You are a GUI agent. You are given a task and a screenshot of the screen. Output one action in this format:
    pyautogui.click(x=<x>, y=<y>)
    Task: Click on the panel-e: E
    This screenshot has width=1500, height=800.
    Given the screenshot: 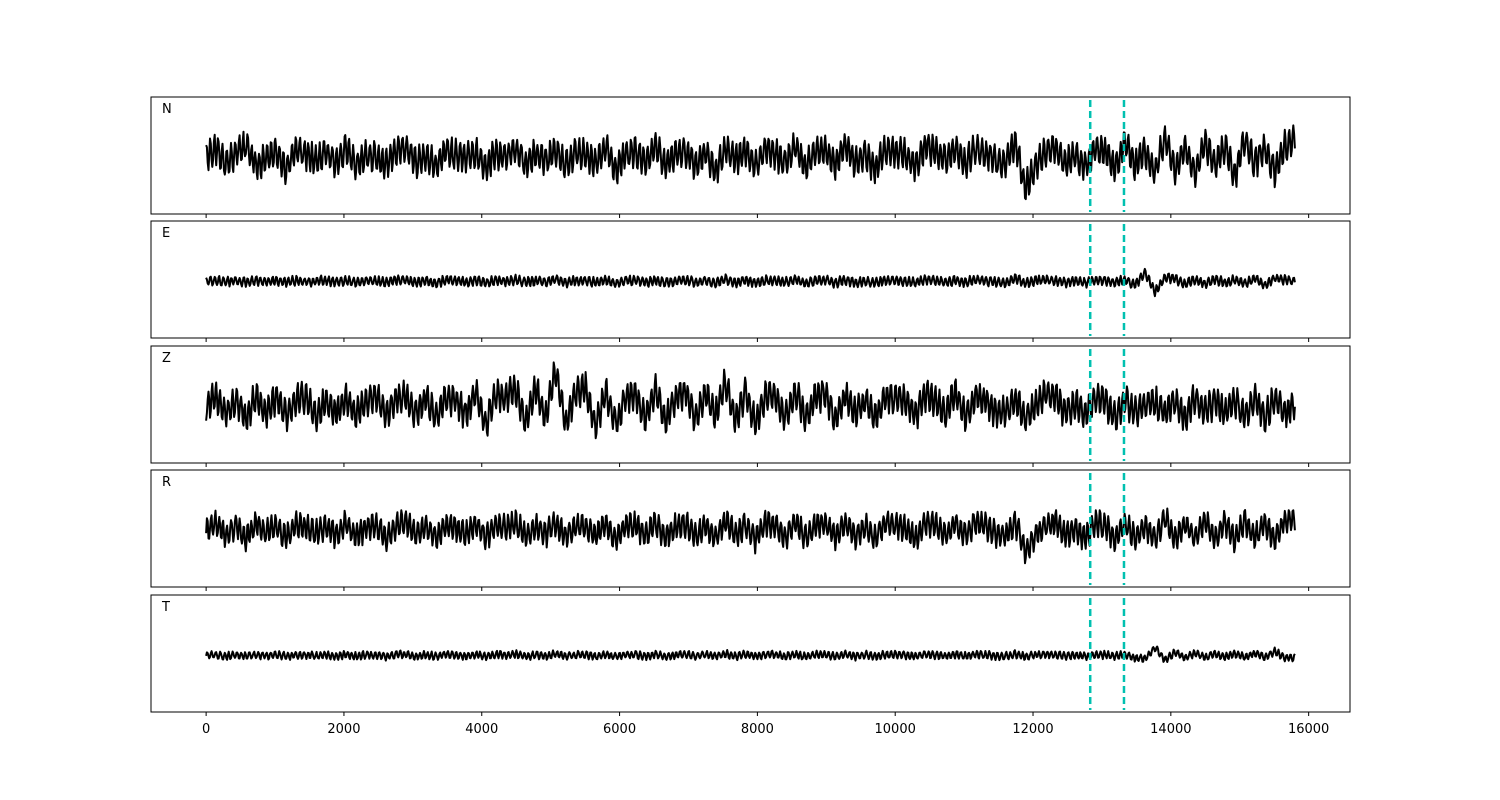 What is the action you would take?
    pyautogui.click(x=750, y=281)
    